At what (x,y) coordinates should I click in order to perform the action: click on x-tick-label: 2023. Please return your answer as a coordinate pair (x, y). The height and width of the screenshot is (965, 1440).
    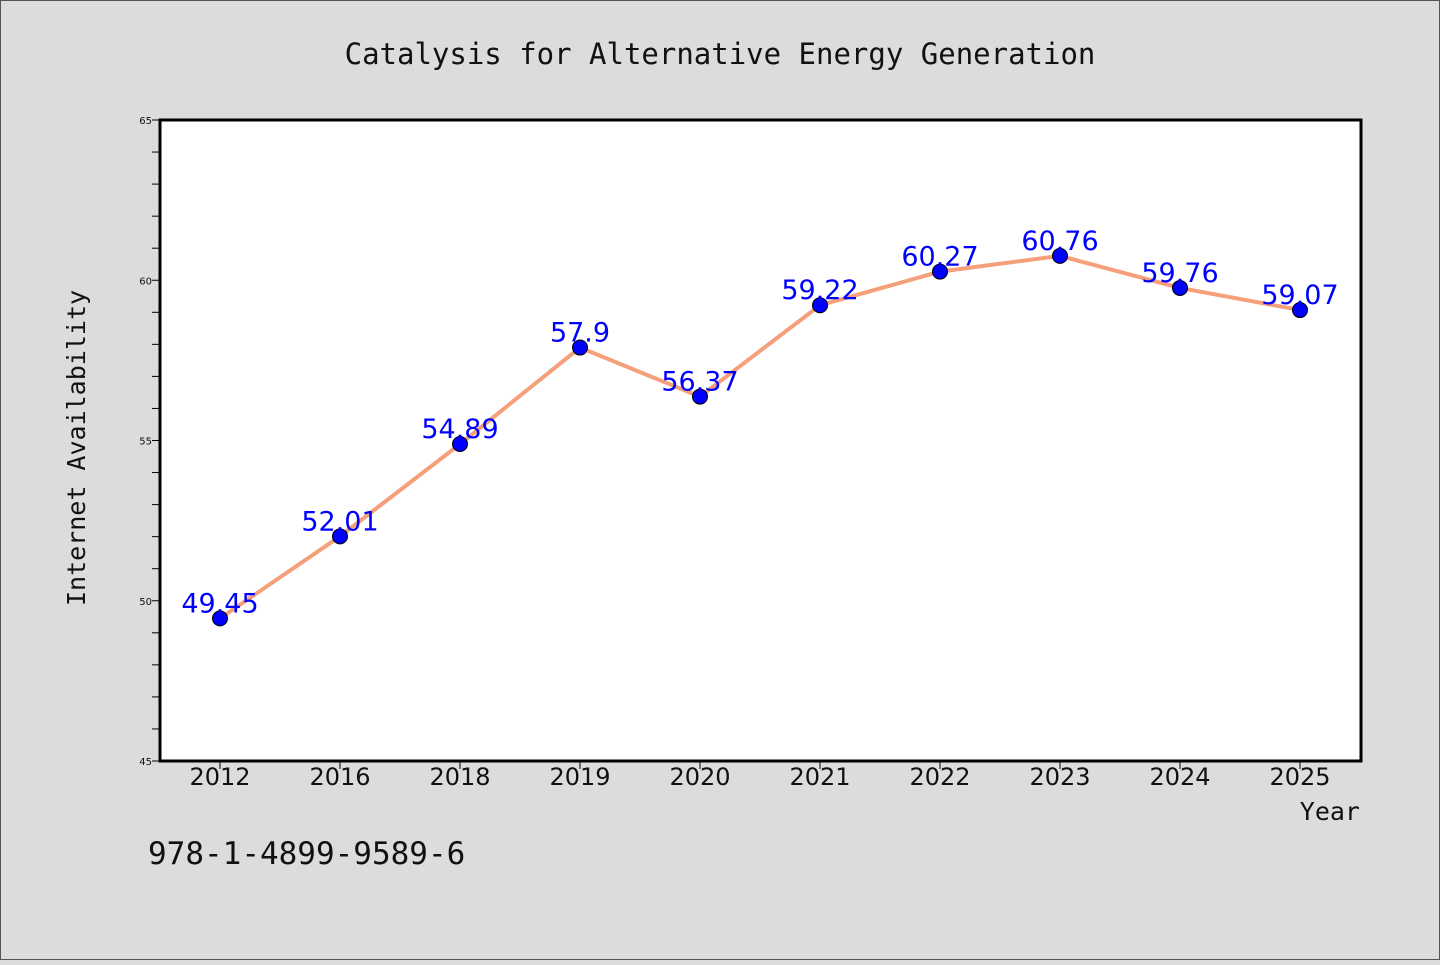
    Looking at the image, I should click on (1059, 777).